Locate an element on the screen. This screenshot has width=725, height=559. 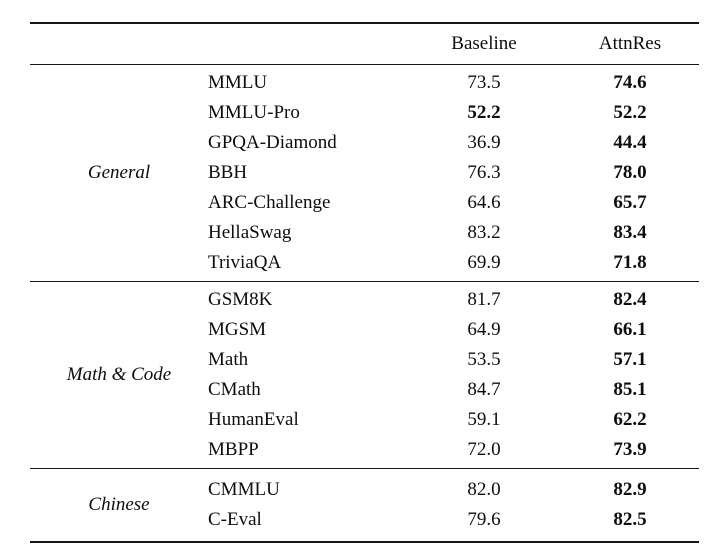
attnres-value: 52.2 is located at coordinates (630, 112).